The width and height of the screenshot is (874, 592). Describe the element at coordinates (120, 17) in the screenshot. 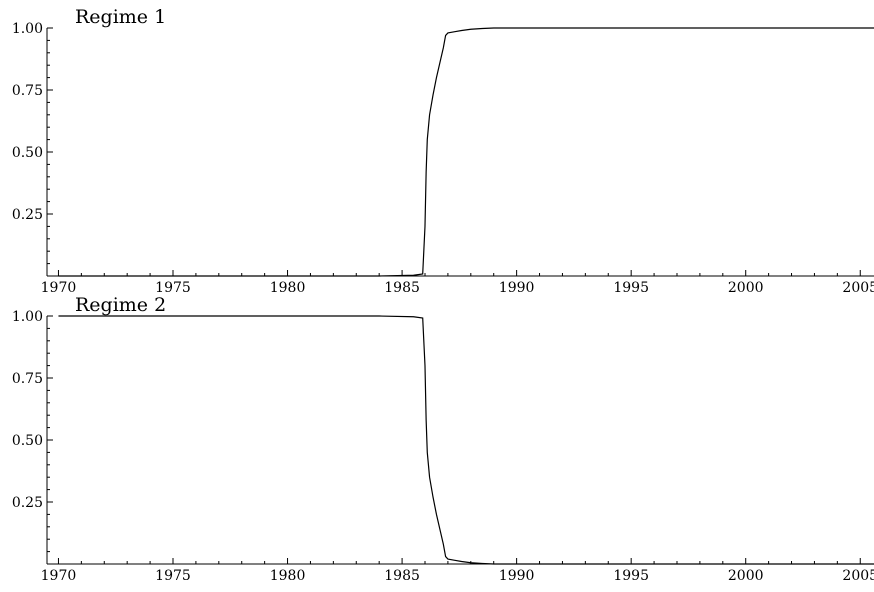

I see `panel-title: Regime 1` at that location.